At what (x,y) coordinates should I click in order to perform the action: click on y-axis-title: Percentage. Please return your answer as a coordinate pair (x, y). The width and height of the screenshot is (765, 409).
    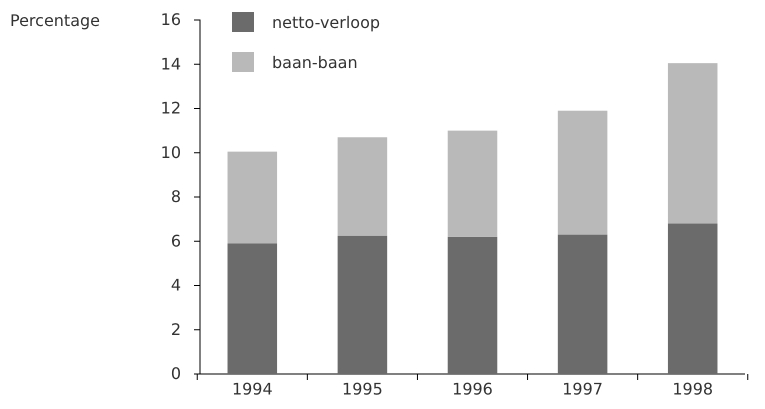
    Looking at the image, I should click on (55, 20).